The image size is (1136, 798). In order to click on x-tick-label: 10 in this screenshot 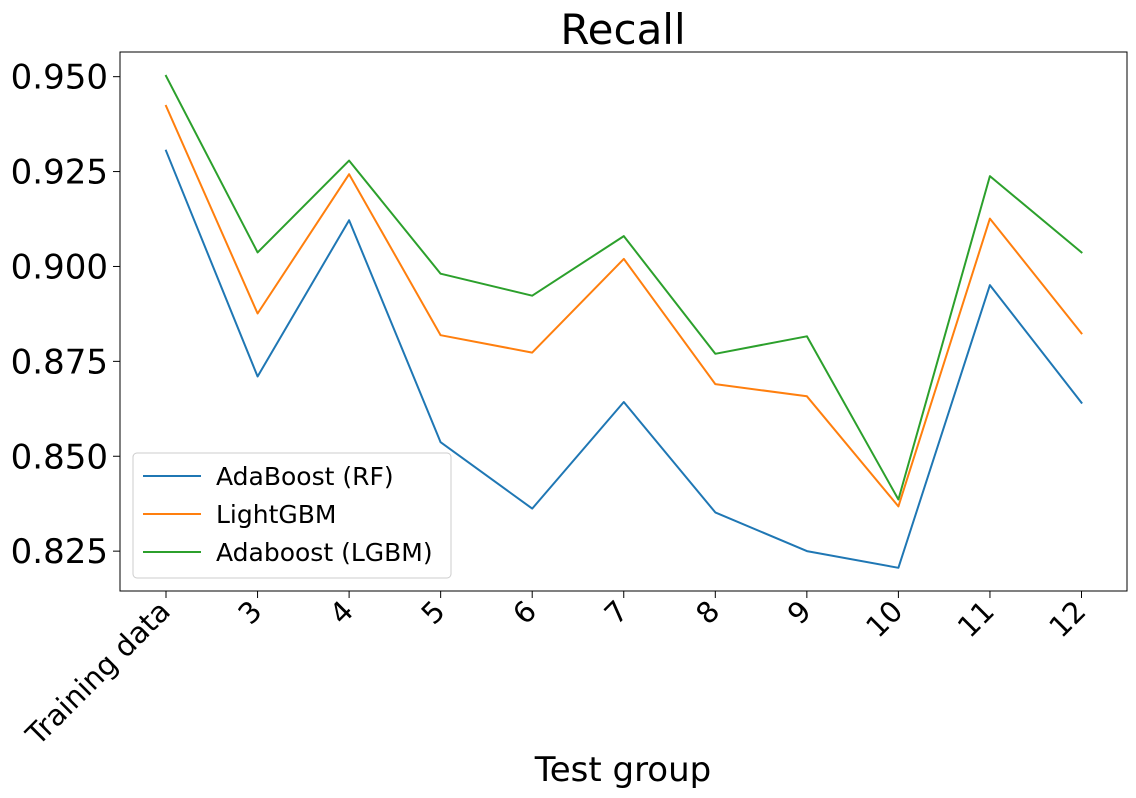, I will do `click(884, 619)`.